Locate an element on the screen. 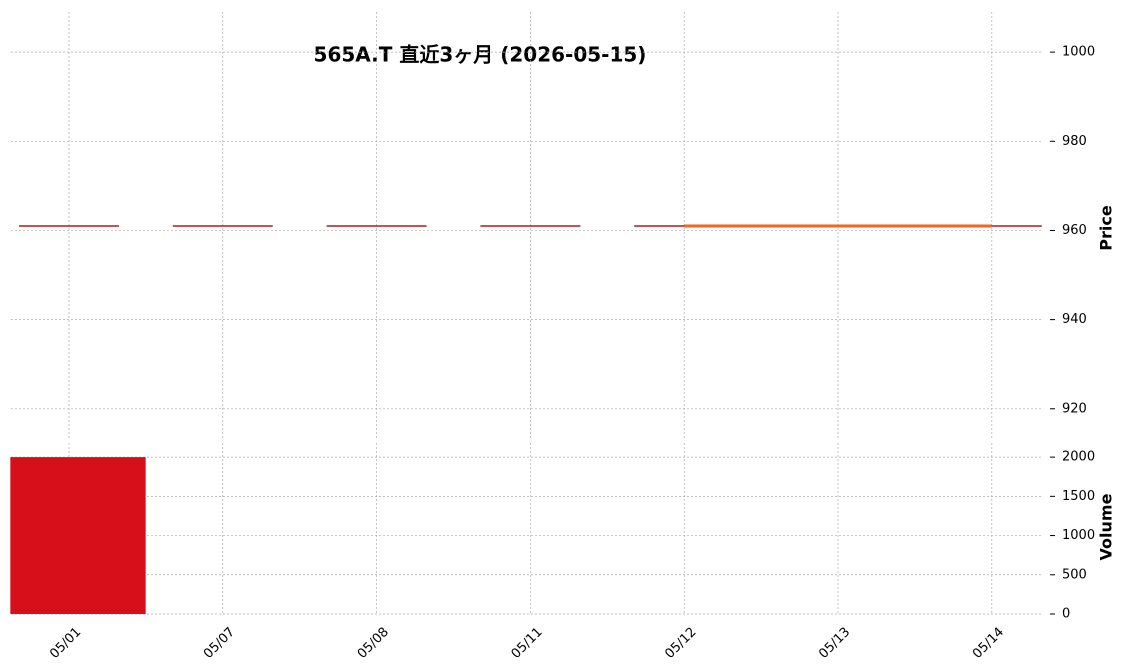  y-tick-label: 0 is located at coordinates (1066, 614).